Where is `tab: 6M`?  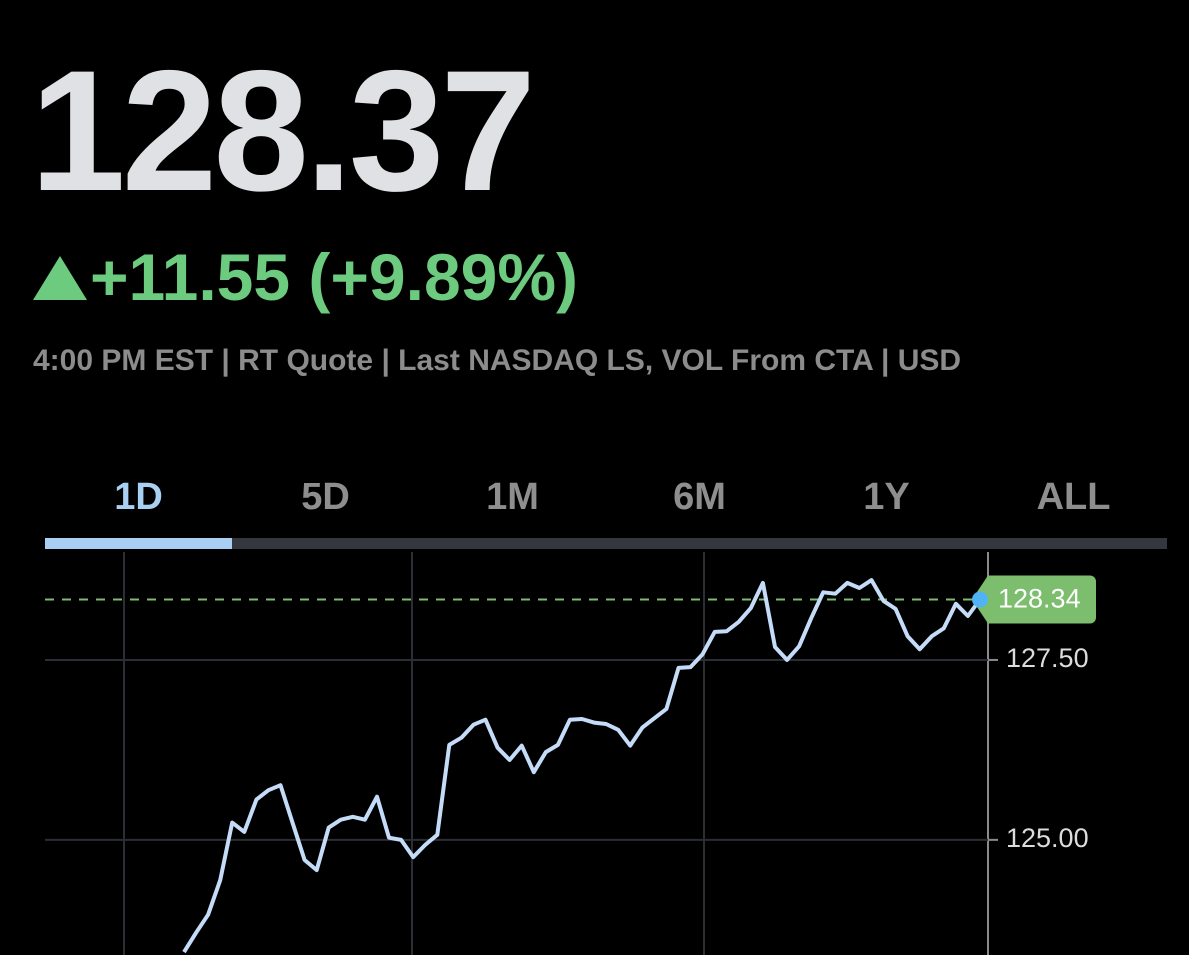 tab: 6M is located at coordinates (699, 497).